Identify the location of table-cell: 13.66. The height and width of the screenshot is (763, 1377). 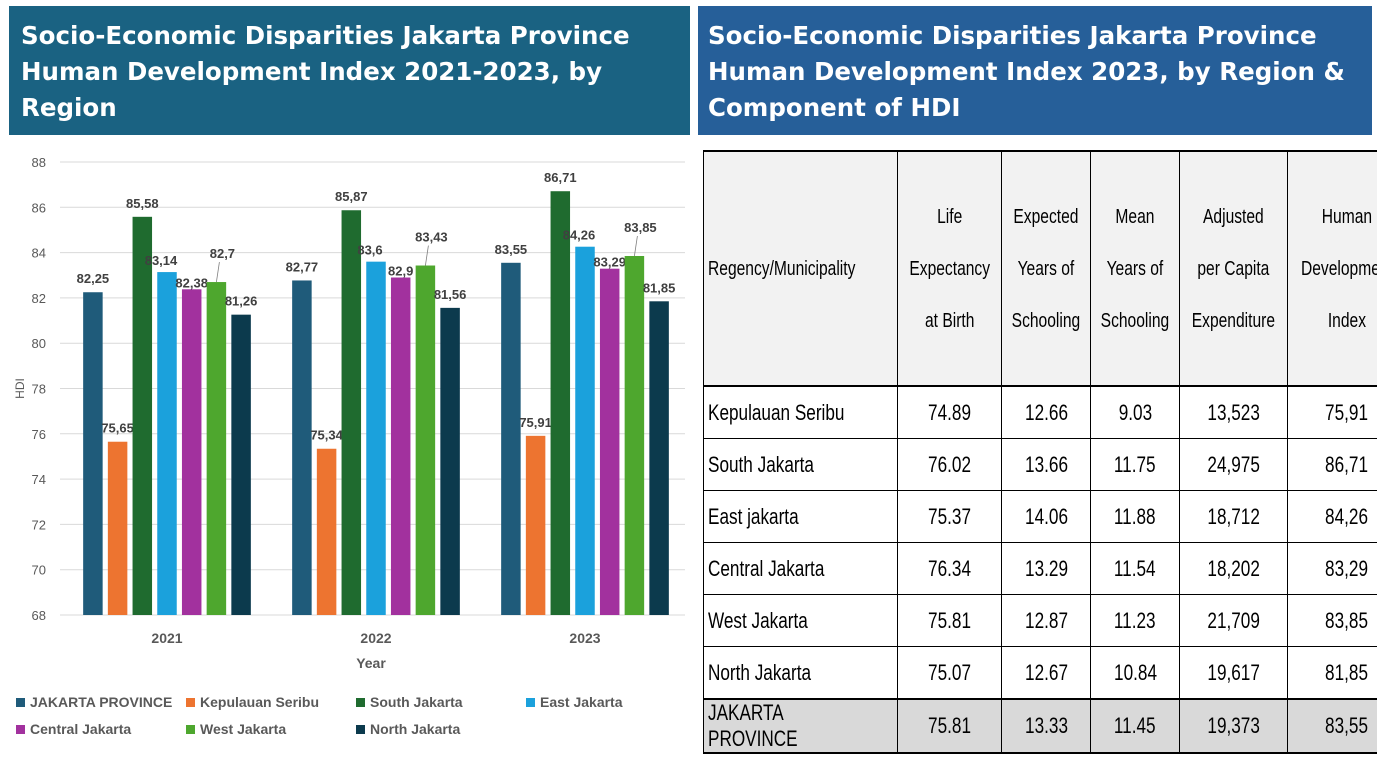
(1046, 464).